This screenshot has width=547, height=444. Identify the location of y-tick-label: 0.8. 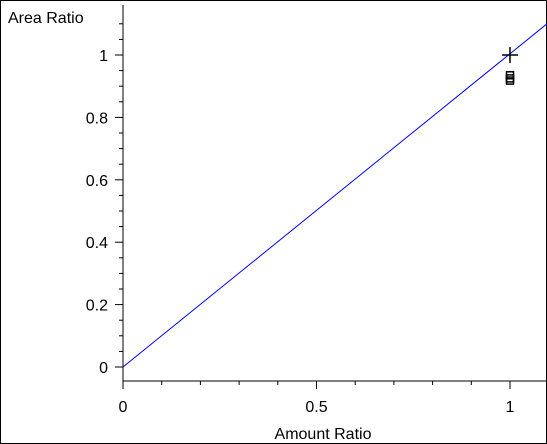
(97, 118).